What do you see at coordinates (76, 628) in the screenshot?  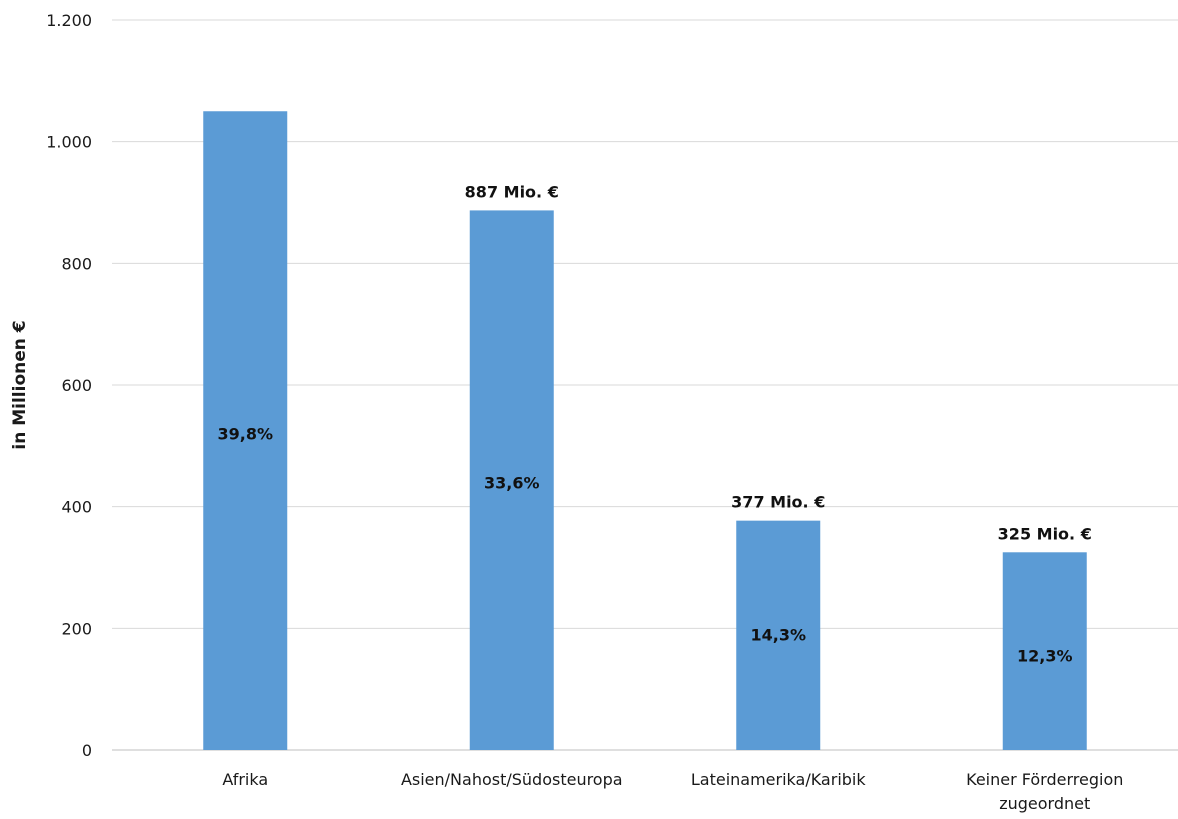 I see `y-tick-label: 200` at bounding box center [76, 628].